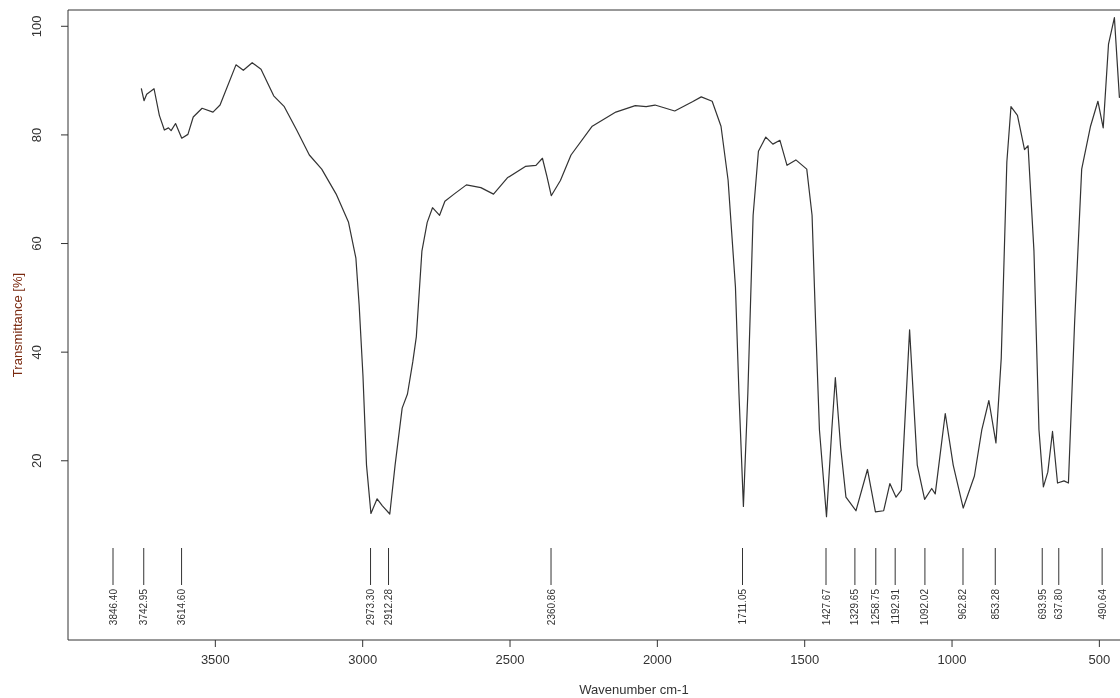 This screenshot has height=698, width=1120. I want to click on y-tick-label: 80, so click(36, 135).